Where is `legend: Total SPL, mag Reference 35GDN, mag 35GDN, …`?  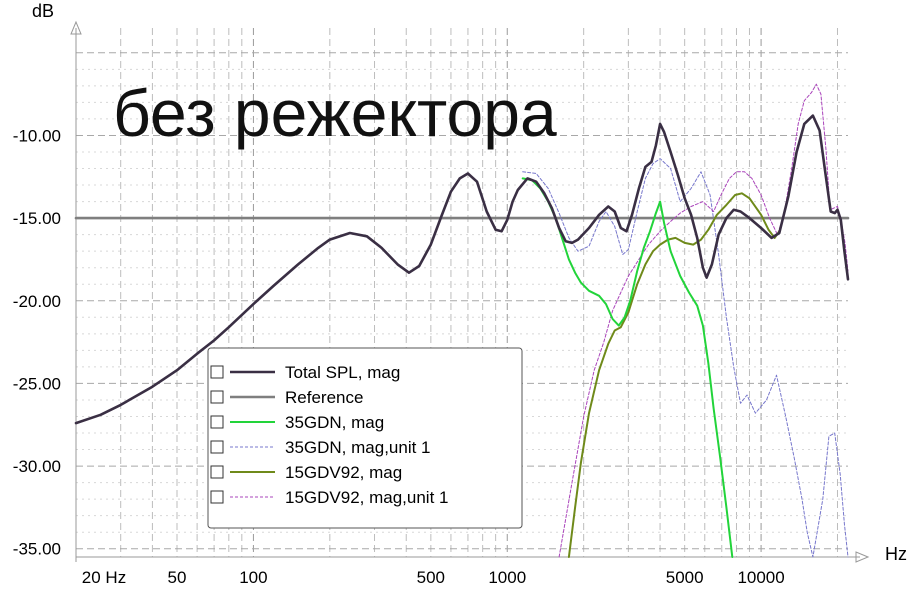
legend: Total SPL, mag Reference 35GDN, mag 35GDN, … is located at coordinates (365, 438).